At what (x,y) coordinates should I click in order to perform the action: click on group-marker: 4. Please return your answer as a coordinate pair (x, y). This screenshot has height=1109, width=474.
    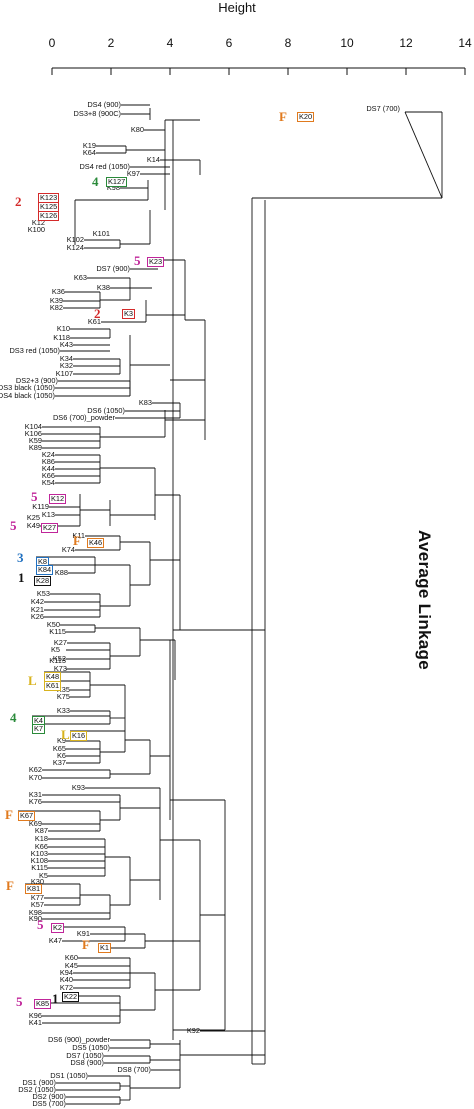
    Looking at the image, I should click on (13, 717).